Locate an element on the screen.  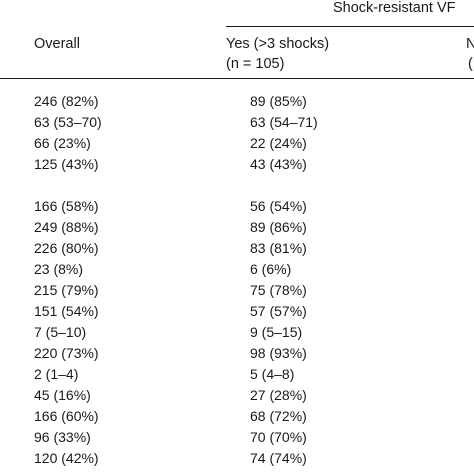
table-cell-yes: 6 (6%) is located at coordinates (271, 269).